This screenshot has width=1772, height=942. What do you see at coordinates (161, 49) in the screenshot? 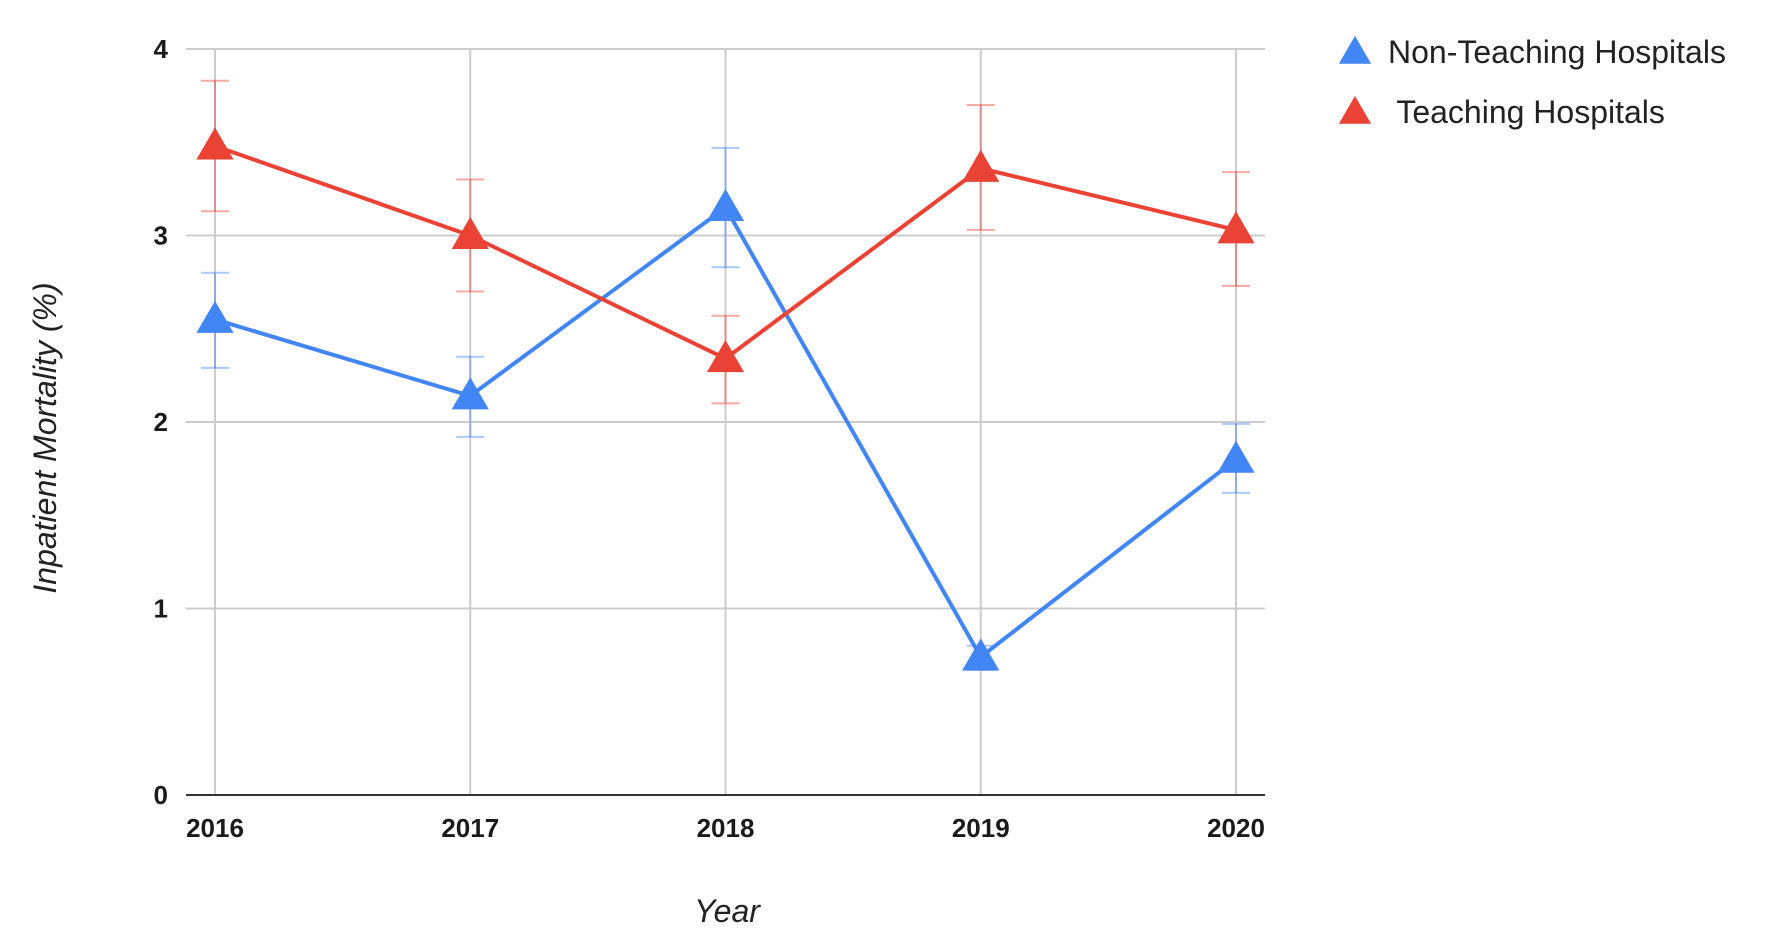
I see `y-tick-label-4: 4` at bounding box center [161, 49].